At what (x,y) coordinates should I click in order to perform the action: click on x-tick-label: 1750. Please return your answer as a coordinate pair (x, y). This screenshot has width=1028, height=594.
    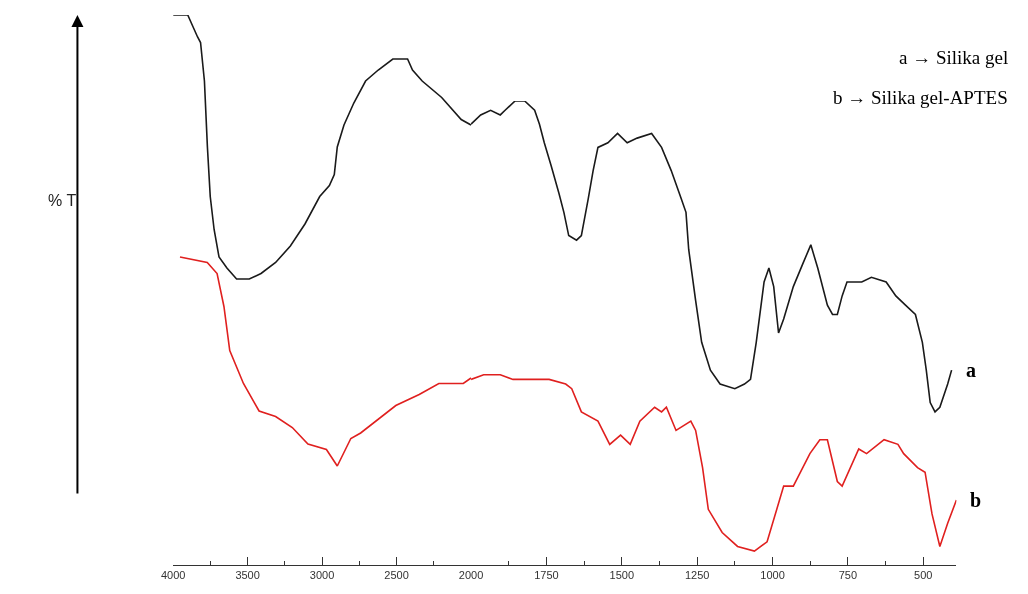
    Looking at the image, I should click on (546, 575).